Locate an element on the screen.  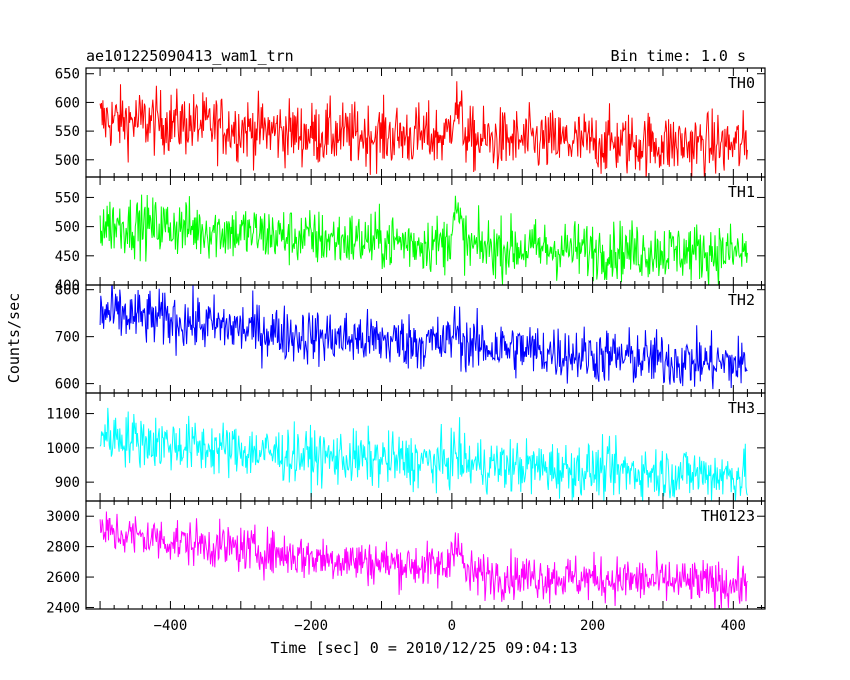
y-tick-label: 700 is located at coordinates (67, 338).